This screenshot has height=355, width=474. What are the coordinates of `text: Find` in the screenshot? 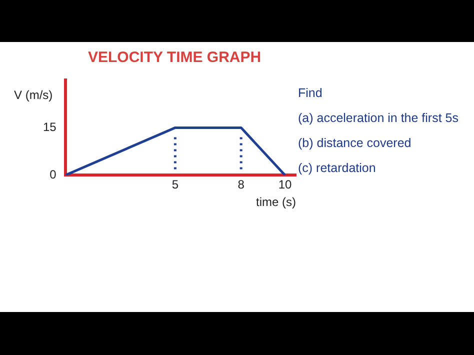 It's located at (311, 94).